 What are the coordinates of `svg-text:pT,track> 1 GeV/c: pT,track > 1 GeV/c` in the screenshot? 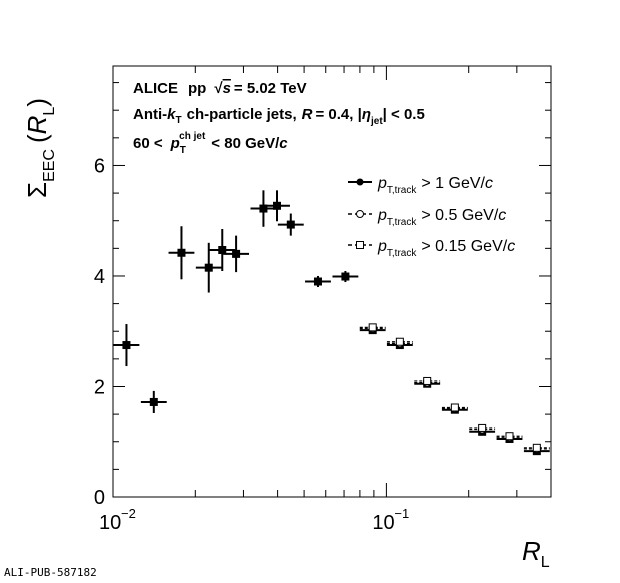 It's located at (435, 185).